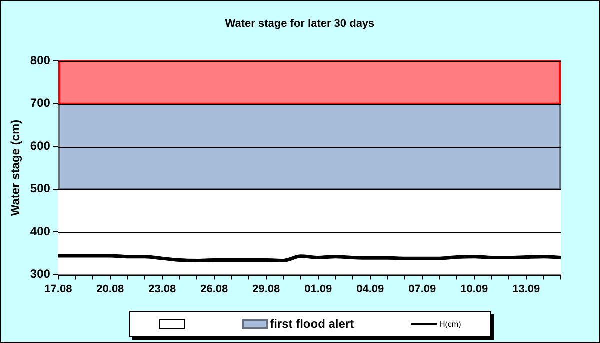 This screenshot has height=343, width=600. What do you see at coordinates (162, 289) in the screenshot?
I see `x-tick-label: 23.08` at bounding box center [162, 289].